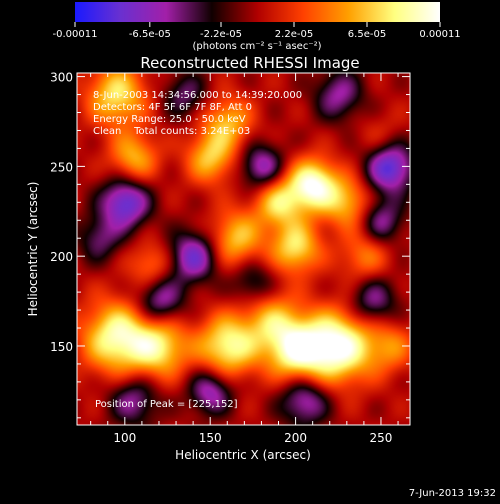  What do you see at coordinates (61, 257) in the screenshot?
I see `y-tick-label: 200` at bounding box center [61, 257].